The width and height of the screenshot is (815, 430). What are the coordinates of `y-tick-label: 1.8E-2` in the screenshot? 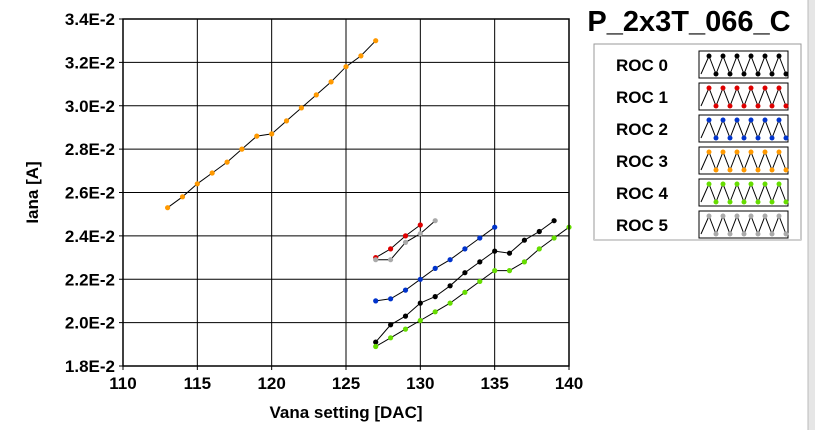 It's located at (90, 366).